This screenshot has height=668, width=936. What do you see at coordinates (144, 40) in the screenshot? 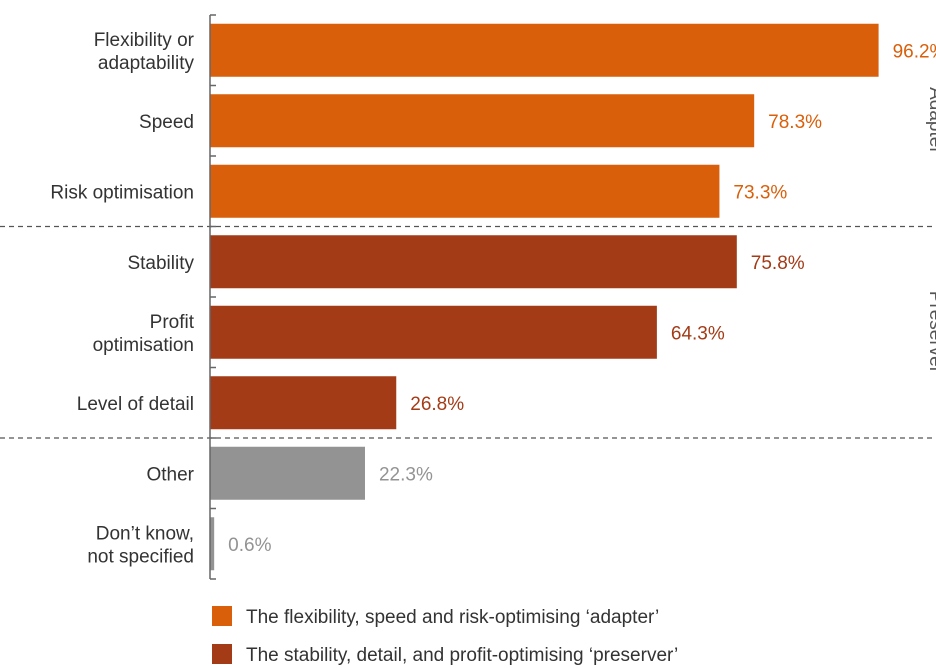
I see `category-label: Flexibility or` at bounding box center [144, 40].